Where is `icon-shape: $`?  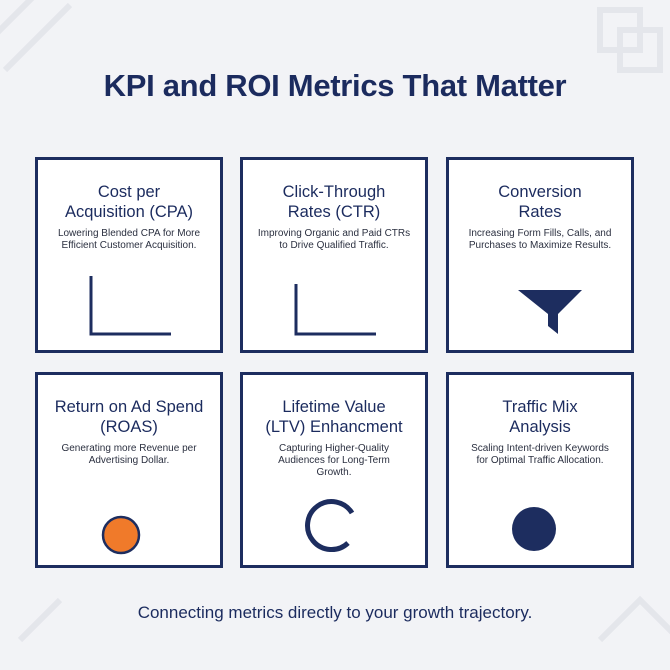
icon-shape: $ is located at coordinates (121, 535).